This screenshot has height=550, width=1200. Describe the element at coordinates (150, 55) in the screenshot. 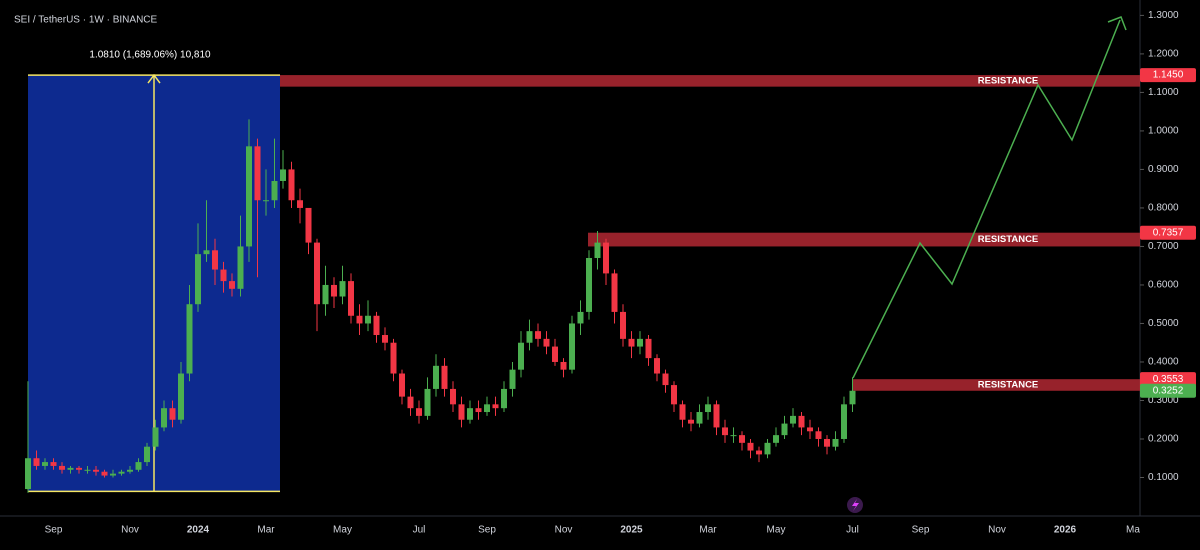

I see `measure-label: 1.0810 (1,689.06%) 10,810` at that location.